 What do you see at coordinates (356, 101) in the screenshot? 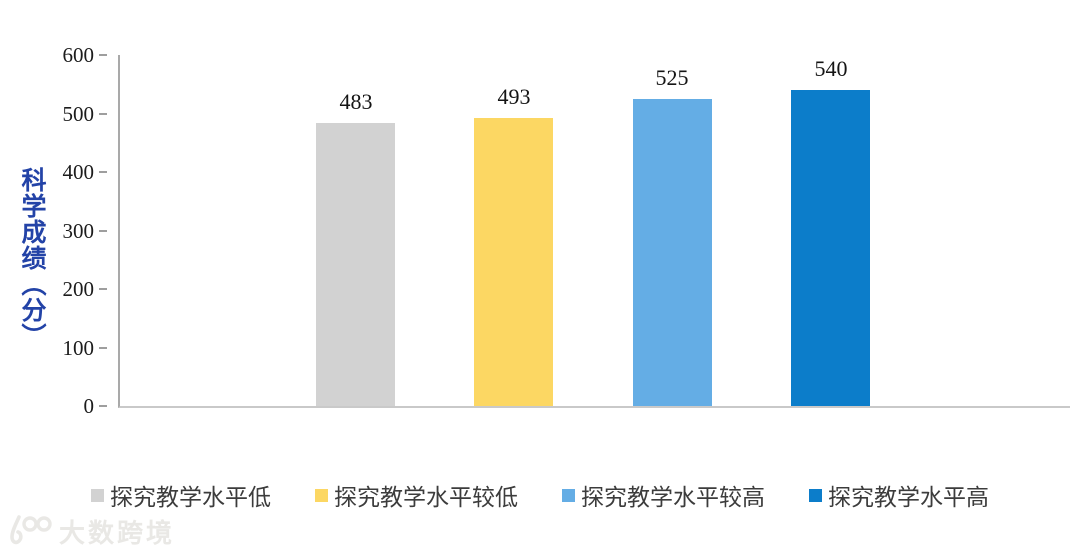
I see `bar-value-label: 483` at bounding box center [356, 101].